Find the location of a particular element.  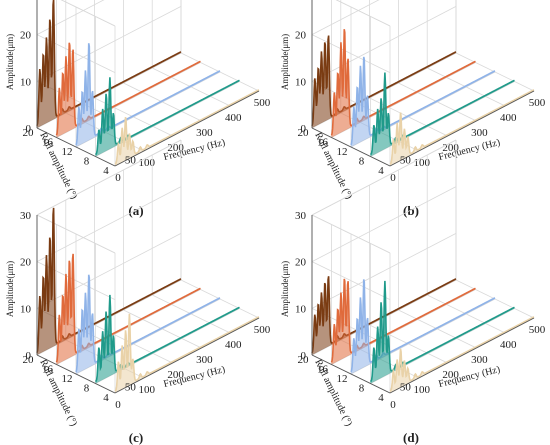

panel-caption: (d) is located at coordinates (411, 437).